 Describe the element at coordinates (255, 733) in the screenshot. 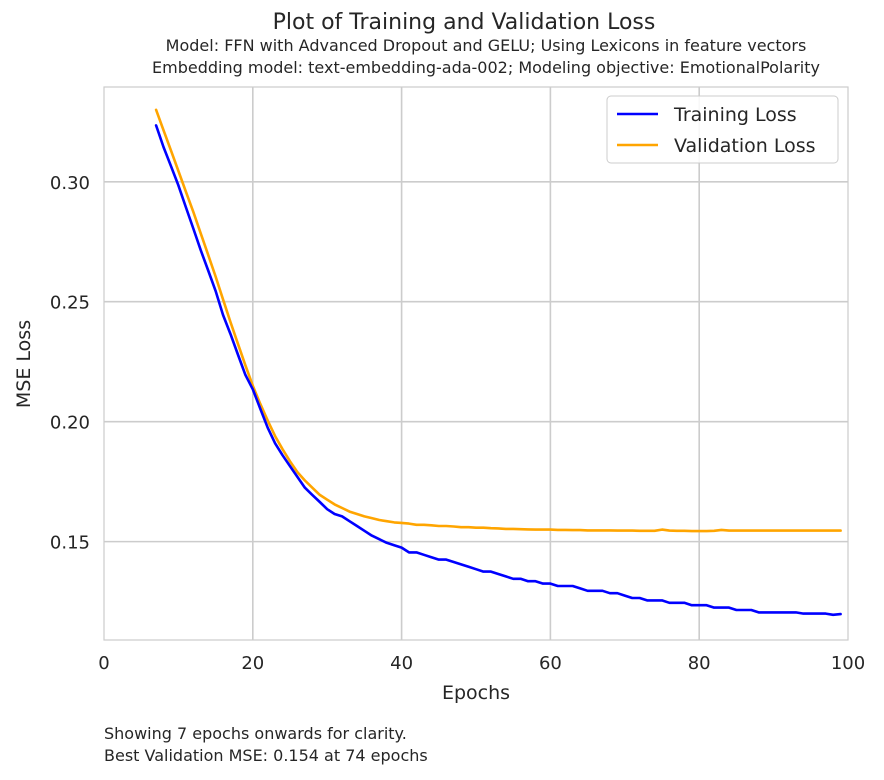

I see `footnote-epochs: Showing 7 epochs onwards for clarity.` at that location.